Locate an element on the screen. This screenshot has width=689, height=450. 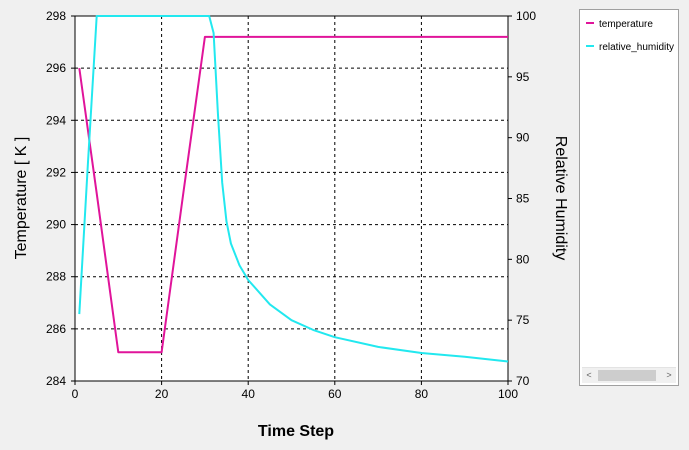
x-tick-label: 80 is located at coordinates (422, 394).